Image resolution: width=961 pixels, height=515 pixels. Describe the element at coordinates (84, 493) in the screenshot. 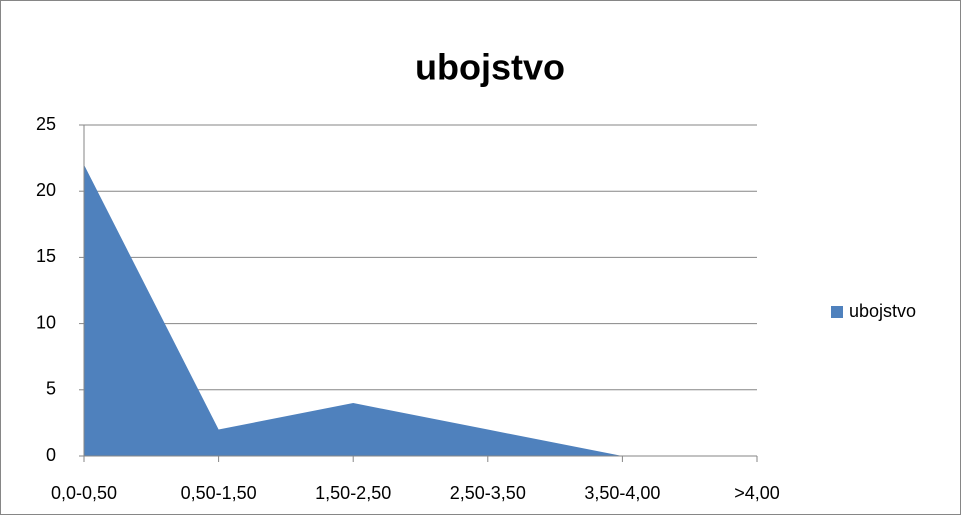

I see `x-tick-label: 0,0-0,50` at that location.